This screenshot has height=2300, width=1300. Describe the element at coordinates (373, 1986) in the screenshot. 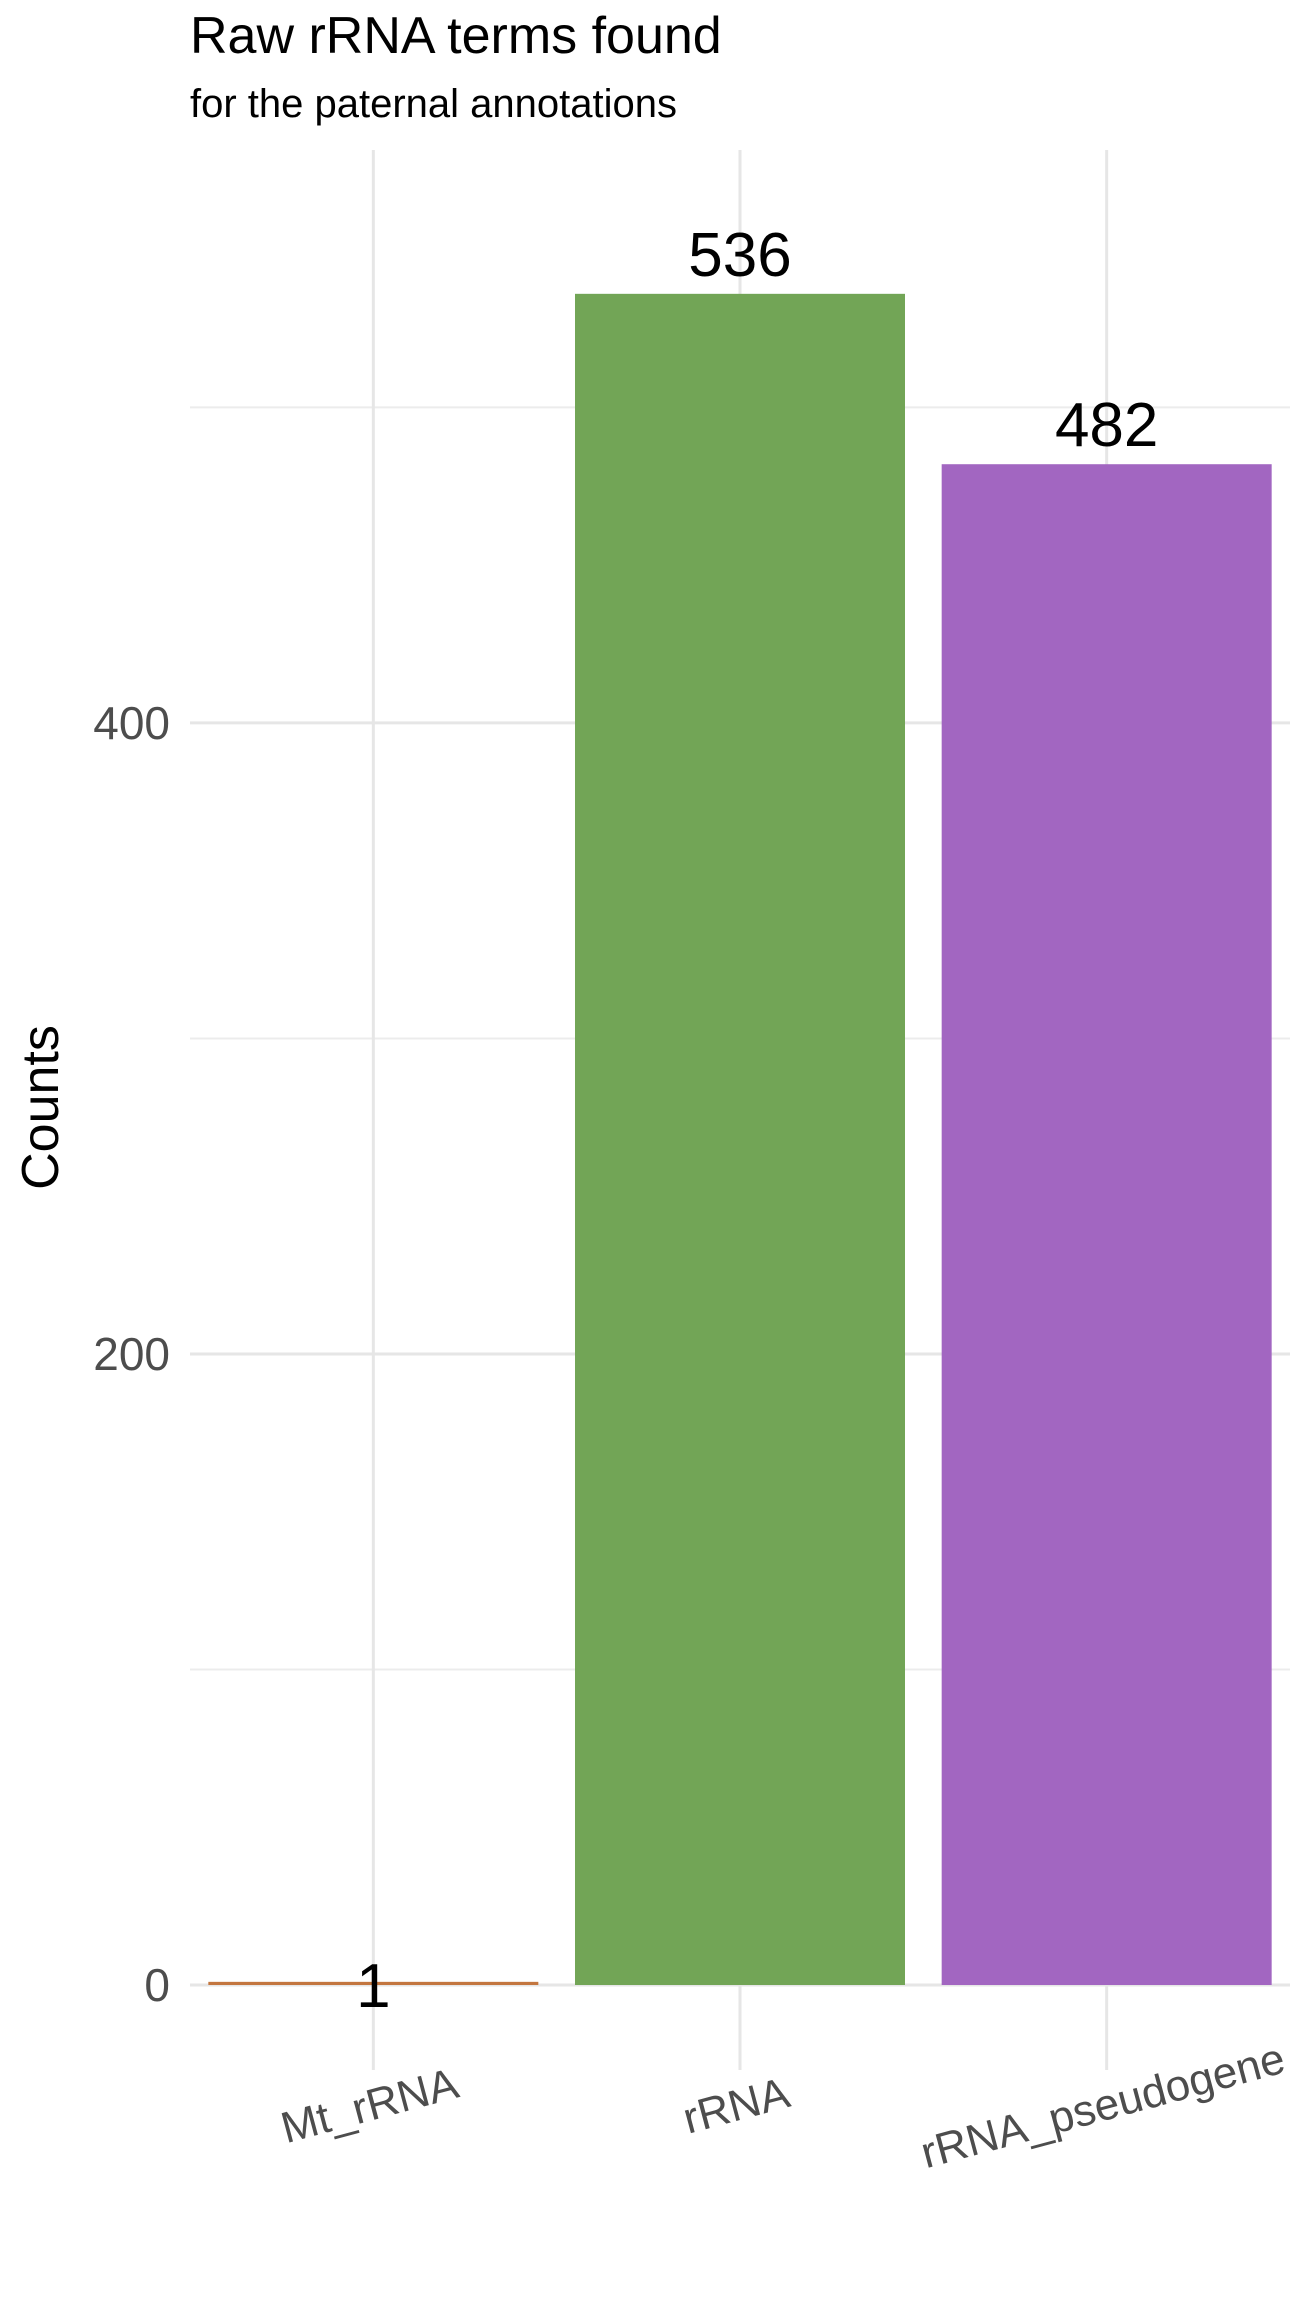

I see `data-label: 1` at that location.